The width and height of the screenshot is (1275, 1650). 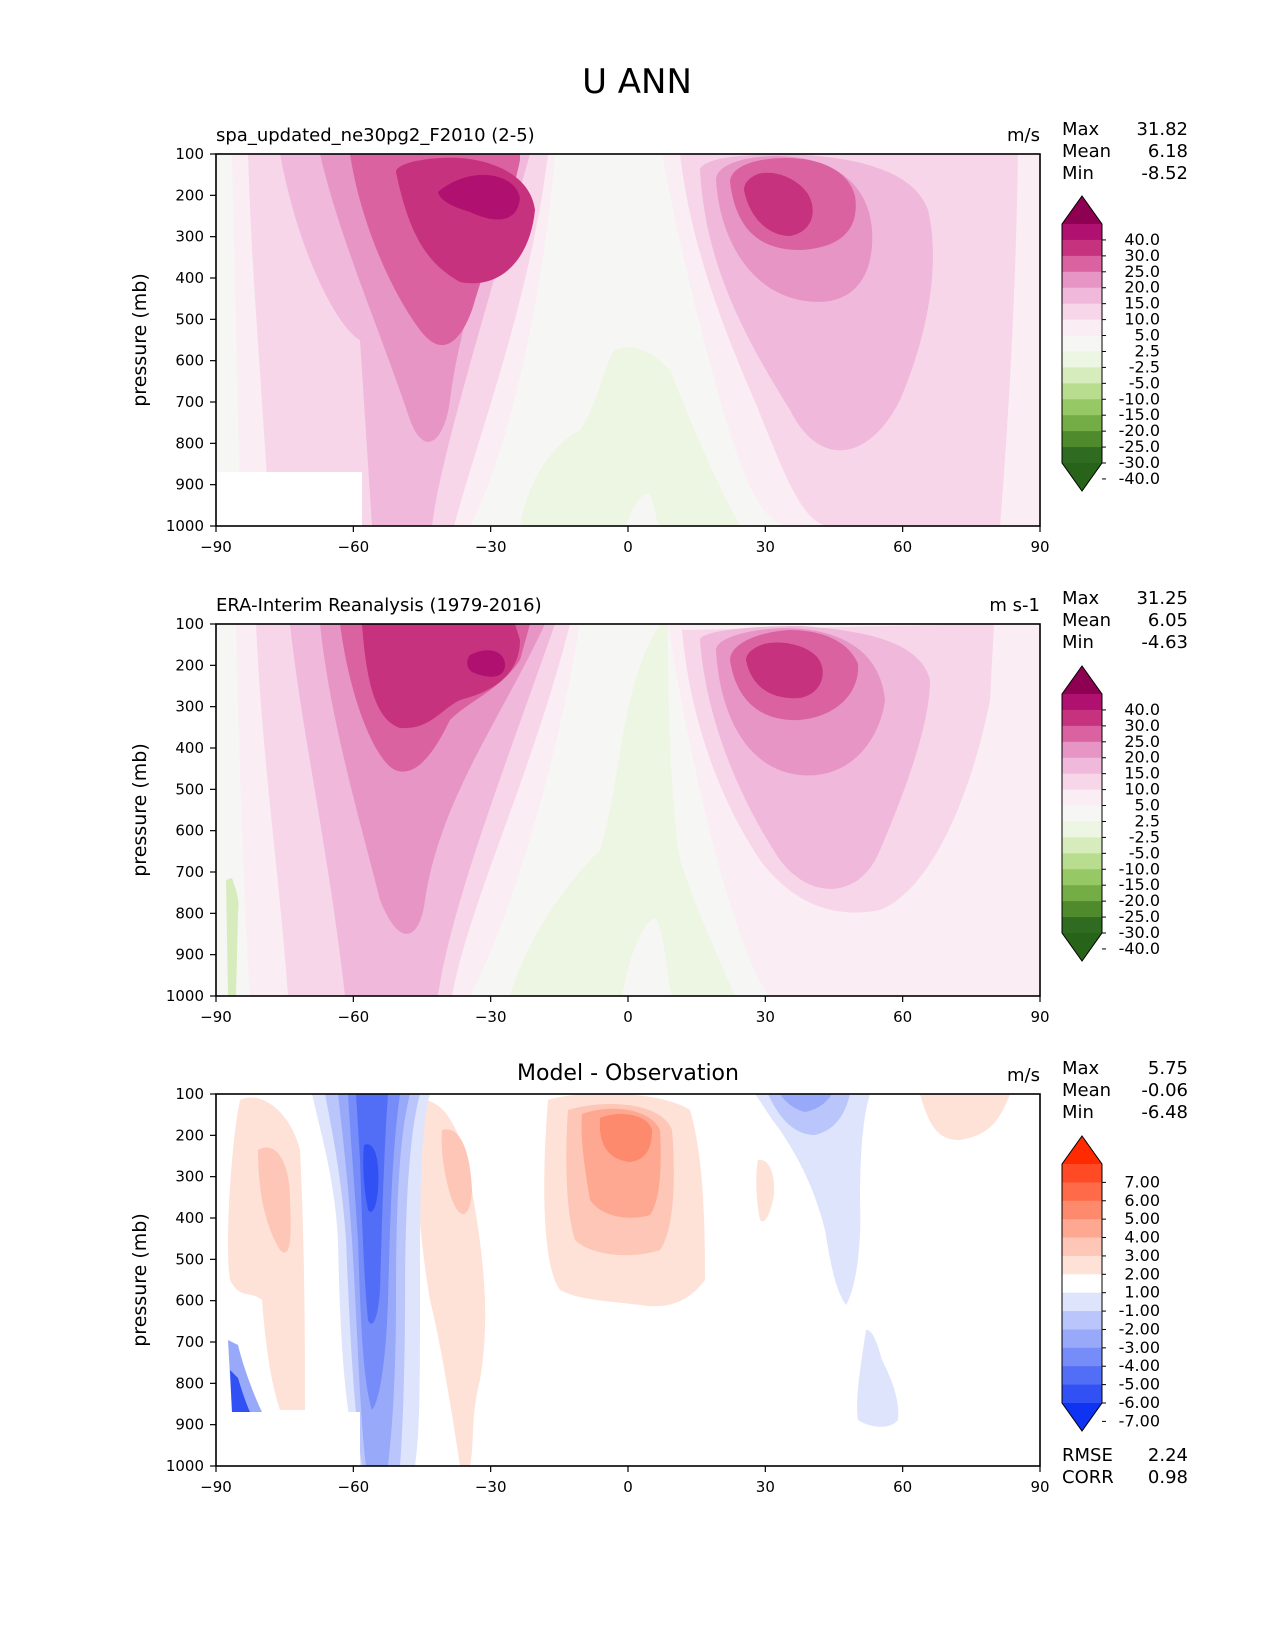 I want to click on stat-min-label: Min, so click(x=1078, y=642).